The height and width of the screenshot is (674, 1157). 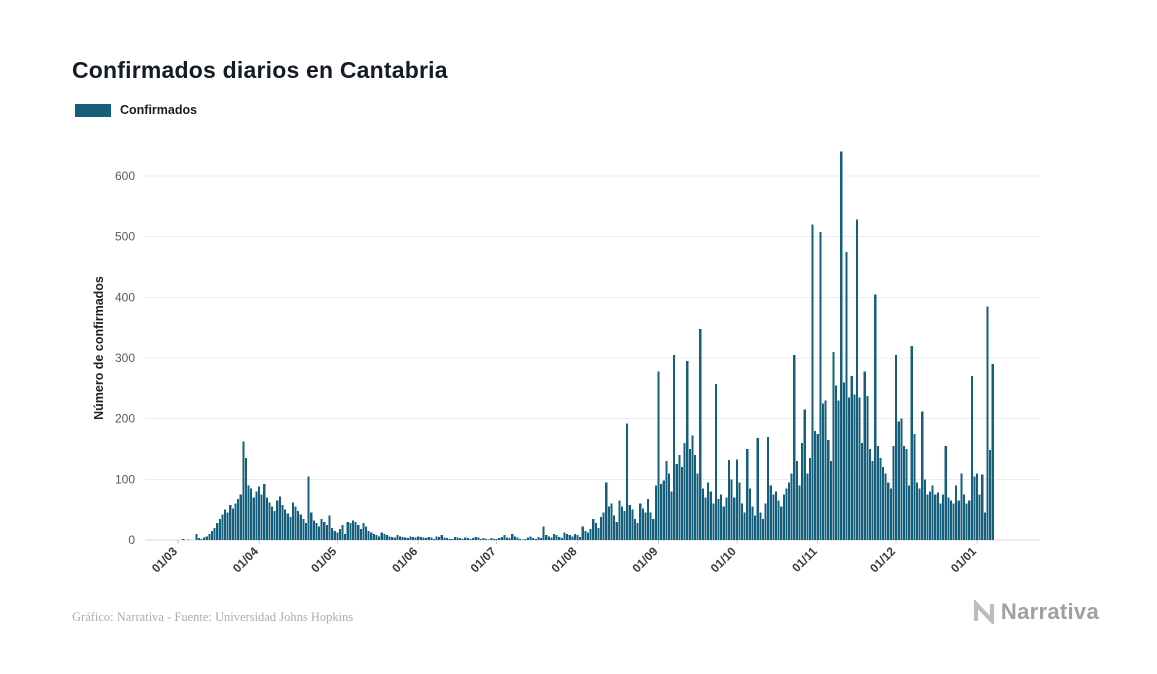 I want to click on legend-swatch, so click(x=93, y=110).